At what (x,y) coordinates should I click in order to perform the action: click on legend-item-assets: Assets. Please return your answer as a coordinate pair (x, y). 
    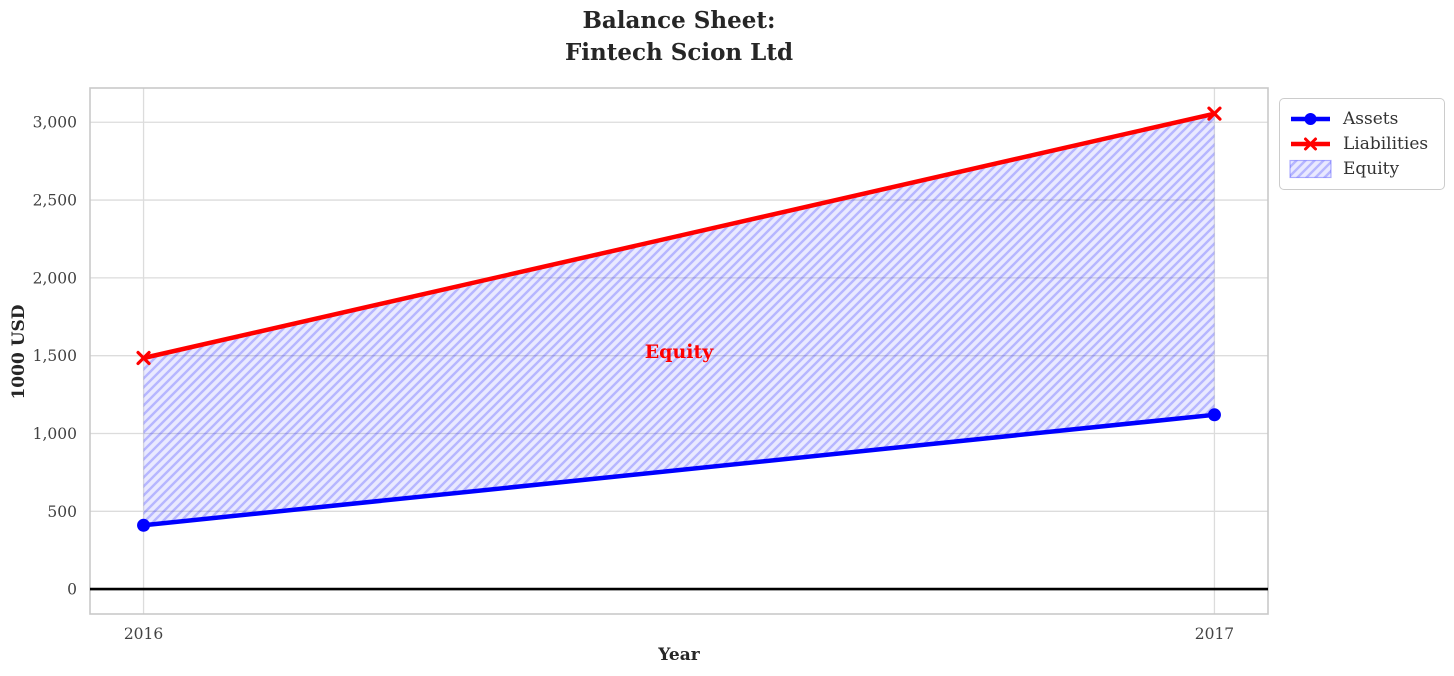
    Looking at the image, I should click on (1362, 119).